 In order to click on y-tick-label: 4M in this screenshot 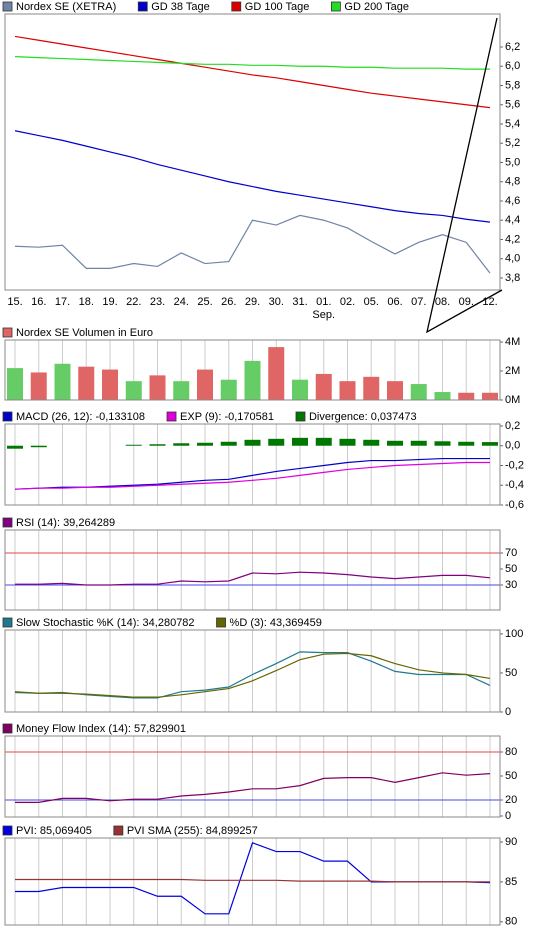, I will do `click(512, 342)`.